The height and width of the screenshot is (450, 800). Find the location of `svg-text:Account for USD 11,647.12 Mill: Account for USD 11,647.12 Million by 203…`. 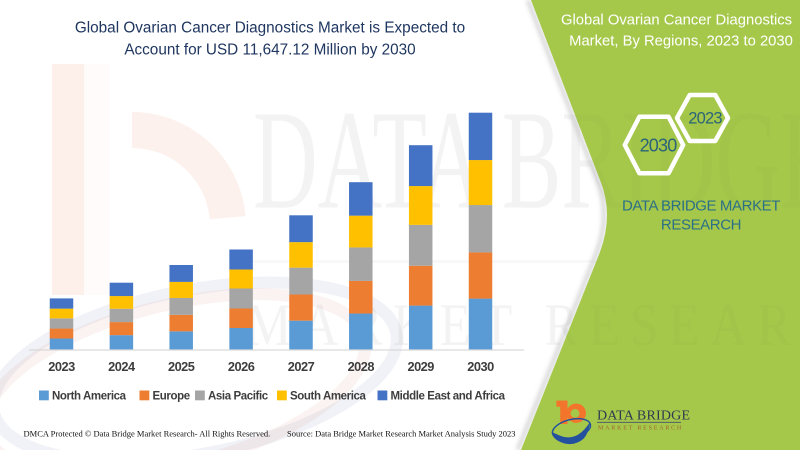

svg-text:Account for USD 11,647.12 Mill: Account for USD 11,647.12 Million by 203… is located at coordinates (269, 50).